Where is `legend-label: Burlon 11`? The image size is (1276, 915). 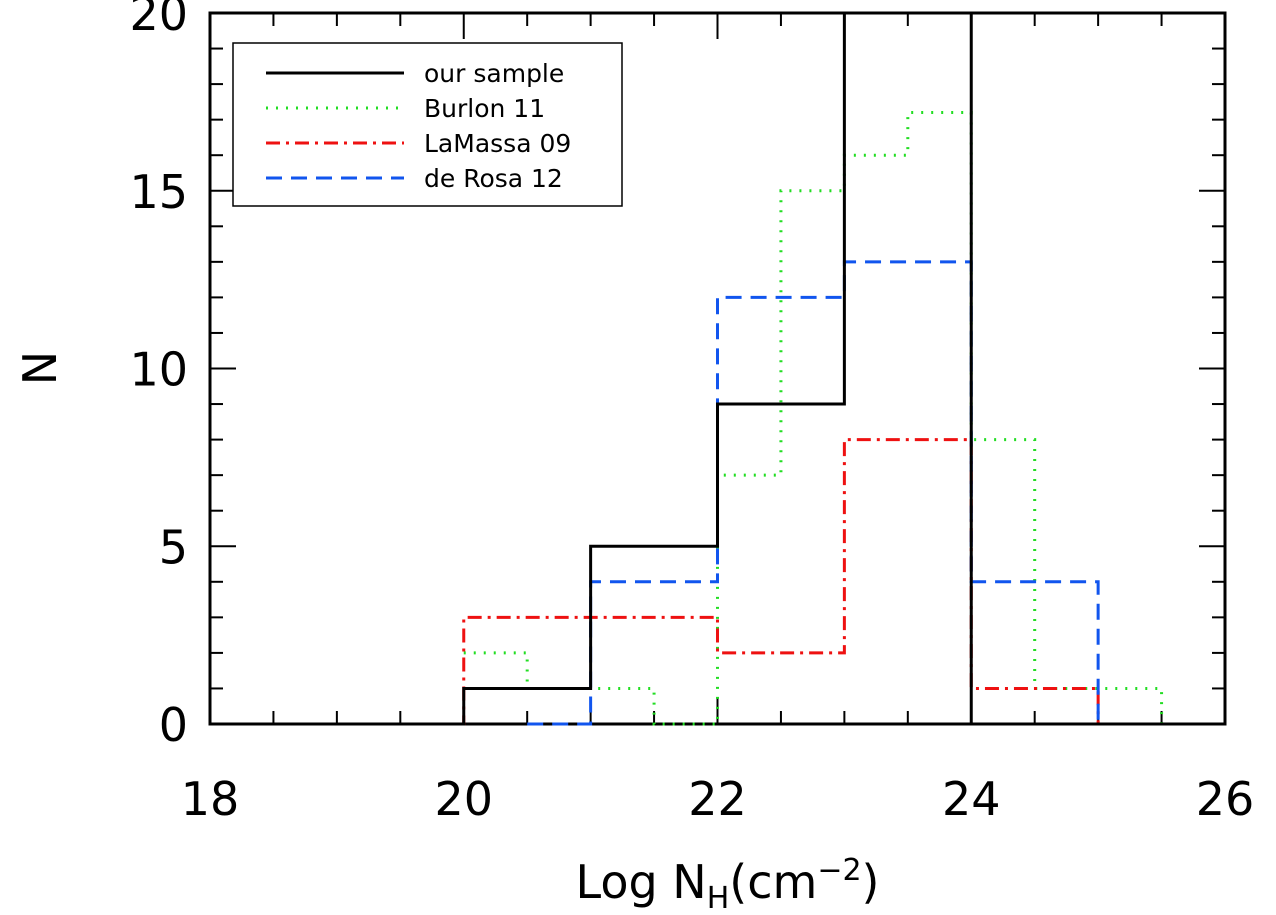
legend-label: Burlon 11 is located at coordinates (484, 108).